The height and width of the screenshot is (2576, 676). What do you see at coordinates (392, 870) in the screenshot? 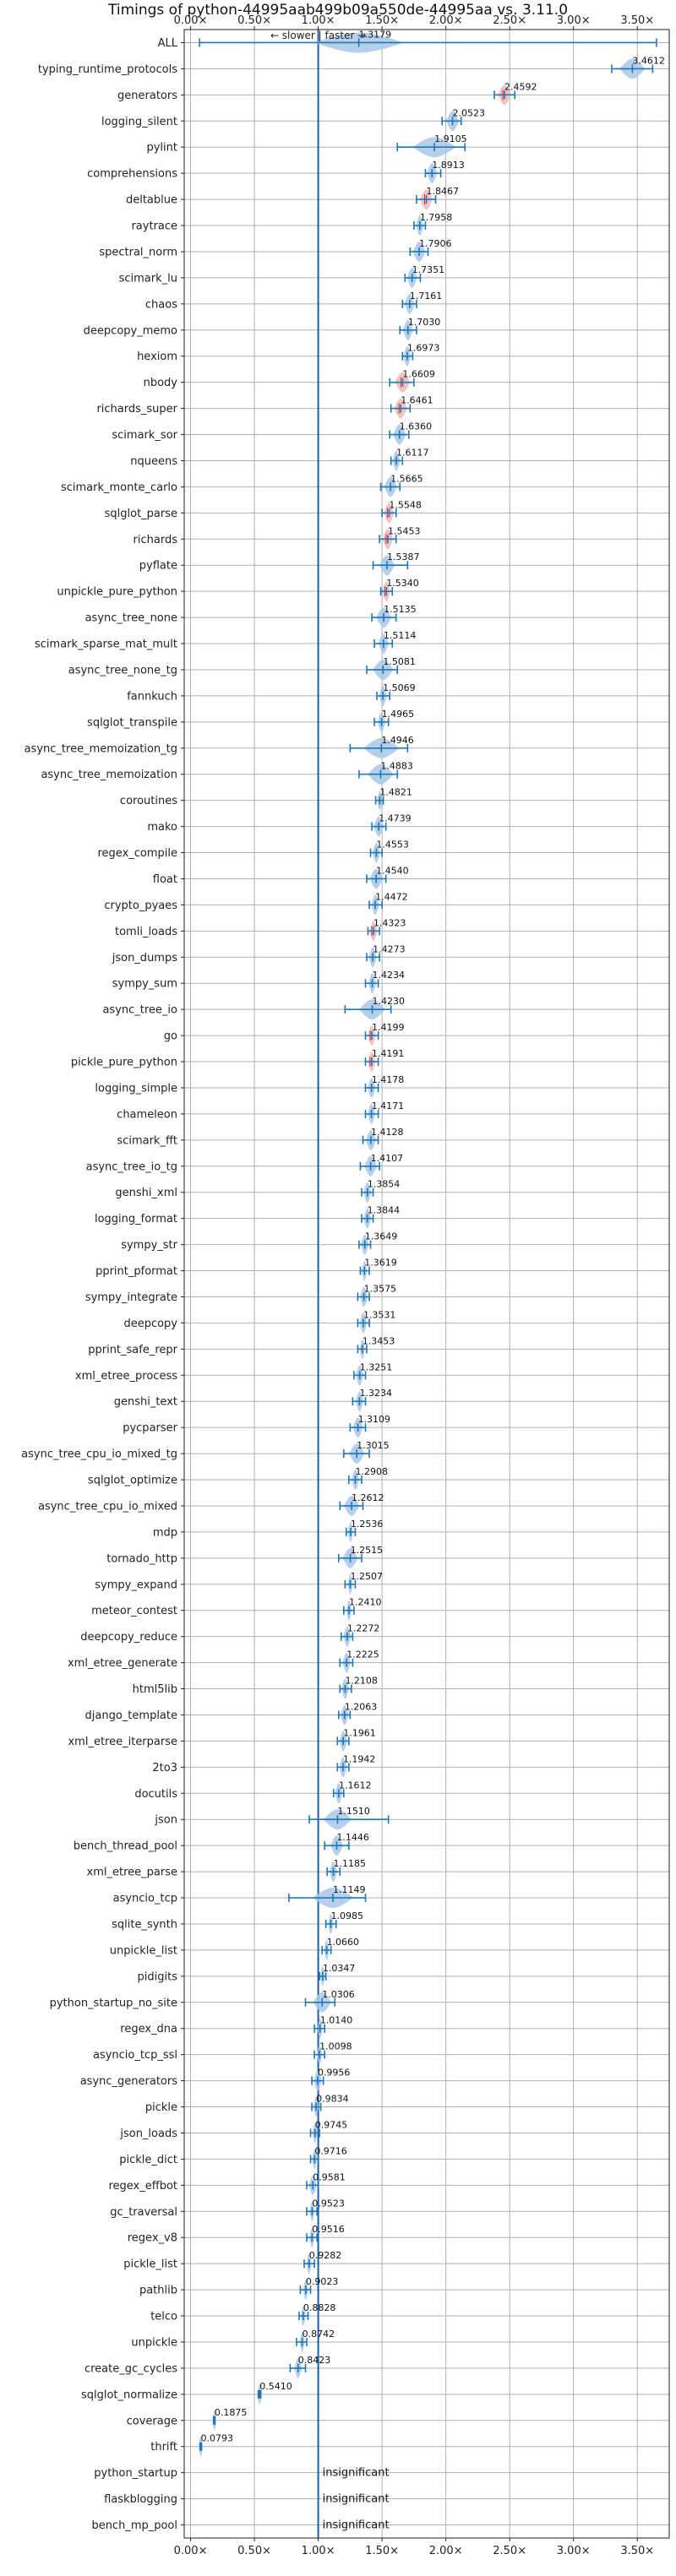
I see `value-label: 1.4540` at bounding box center [392, 870].